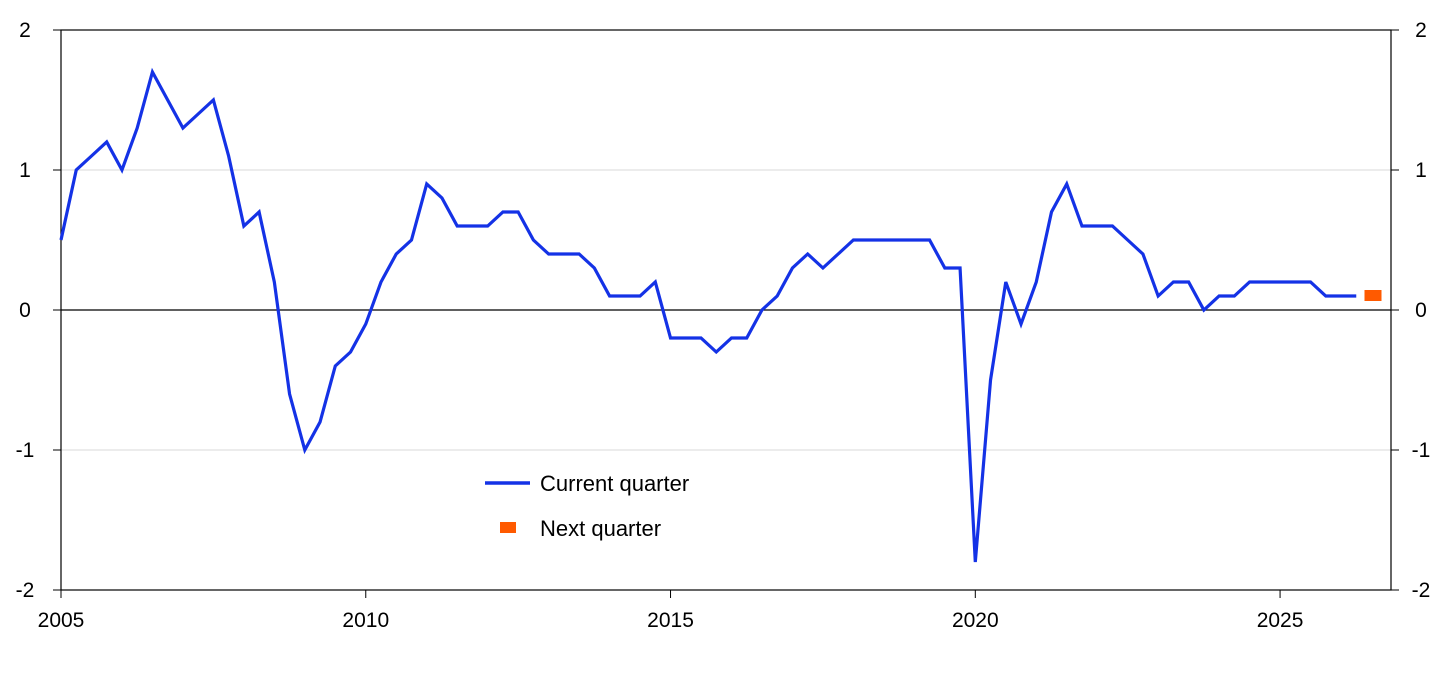 The height and width of the screenshot is (687, 1445). What do you see at coordinates (1421, 450) in the screenshot?
I see `y-tick-label-right: -1` at bounding box center [1421, 450].